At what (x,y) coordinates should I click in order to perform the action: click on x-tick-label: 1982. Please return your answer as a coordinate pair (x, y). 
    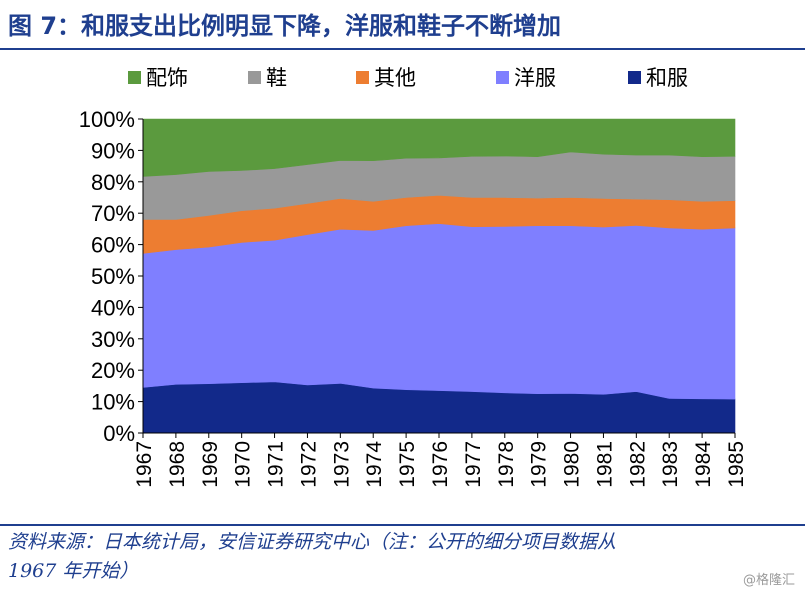
    Looking at the image, I should click on (637, 464).